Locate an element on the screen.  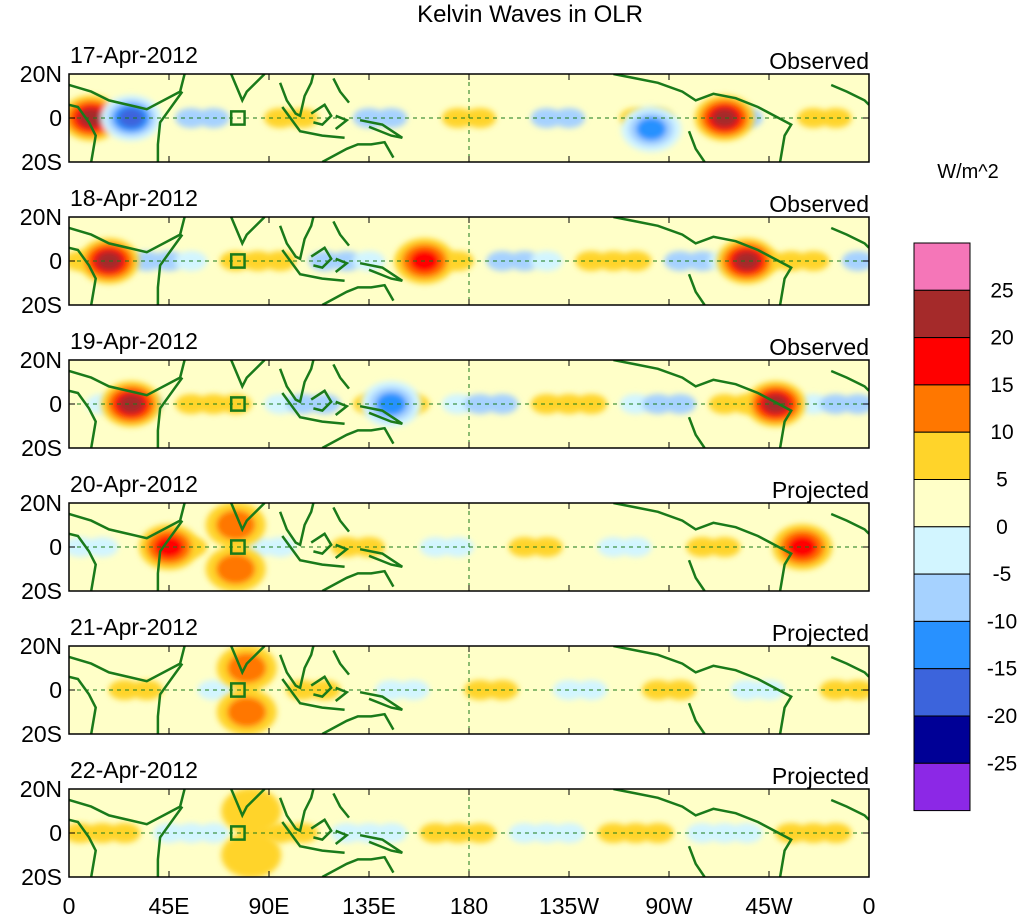
x-tick-label: 90E is located at coordinates (269, 906).